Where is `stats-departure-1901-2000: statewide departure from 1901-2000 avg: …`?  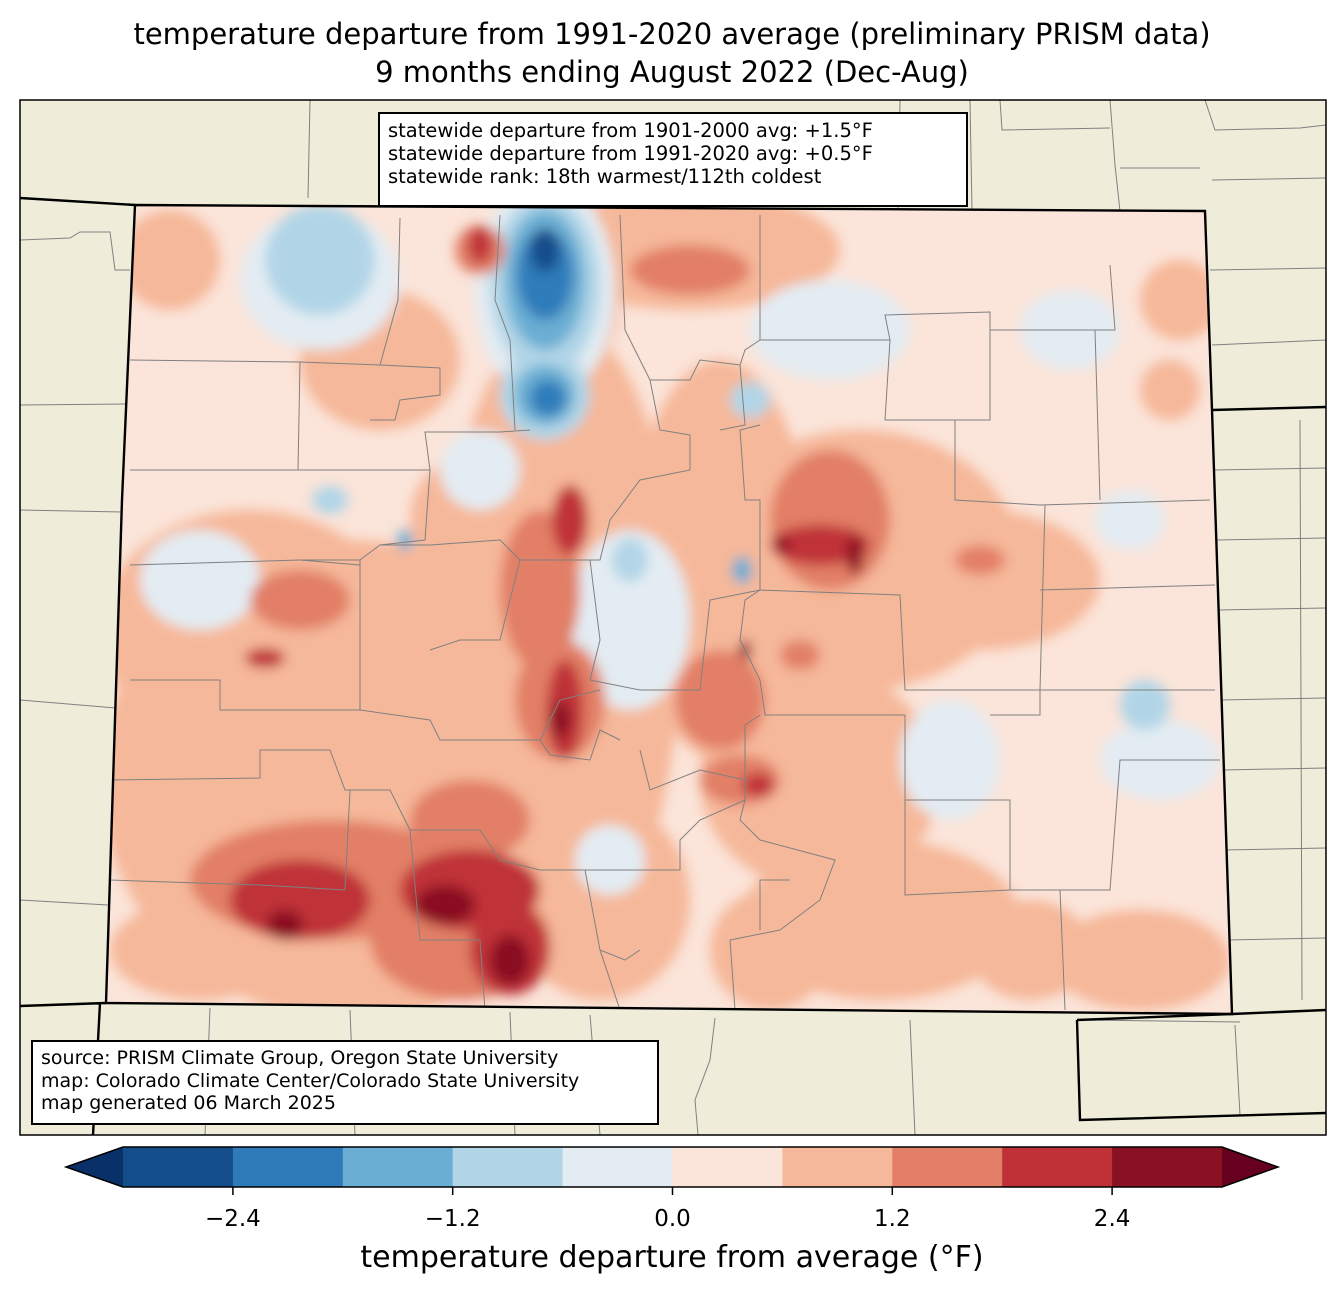 stats-departure-1901-2000: statewide departure from 1901-2000 avg: … is located at coordinates (630, 130).